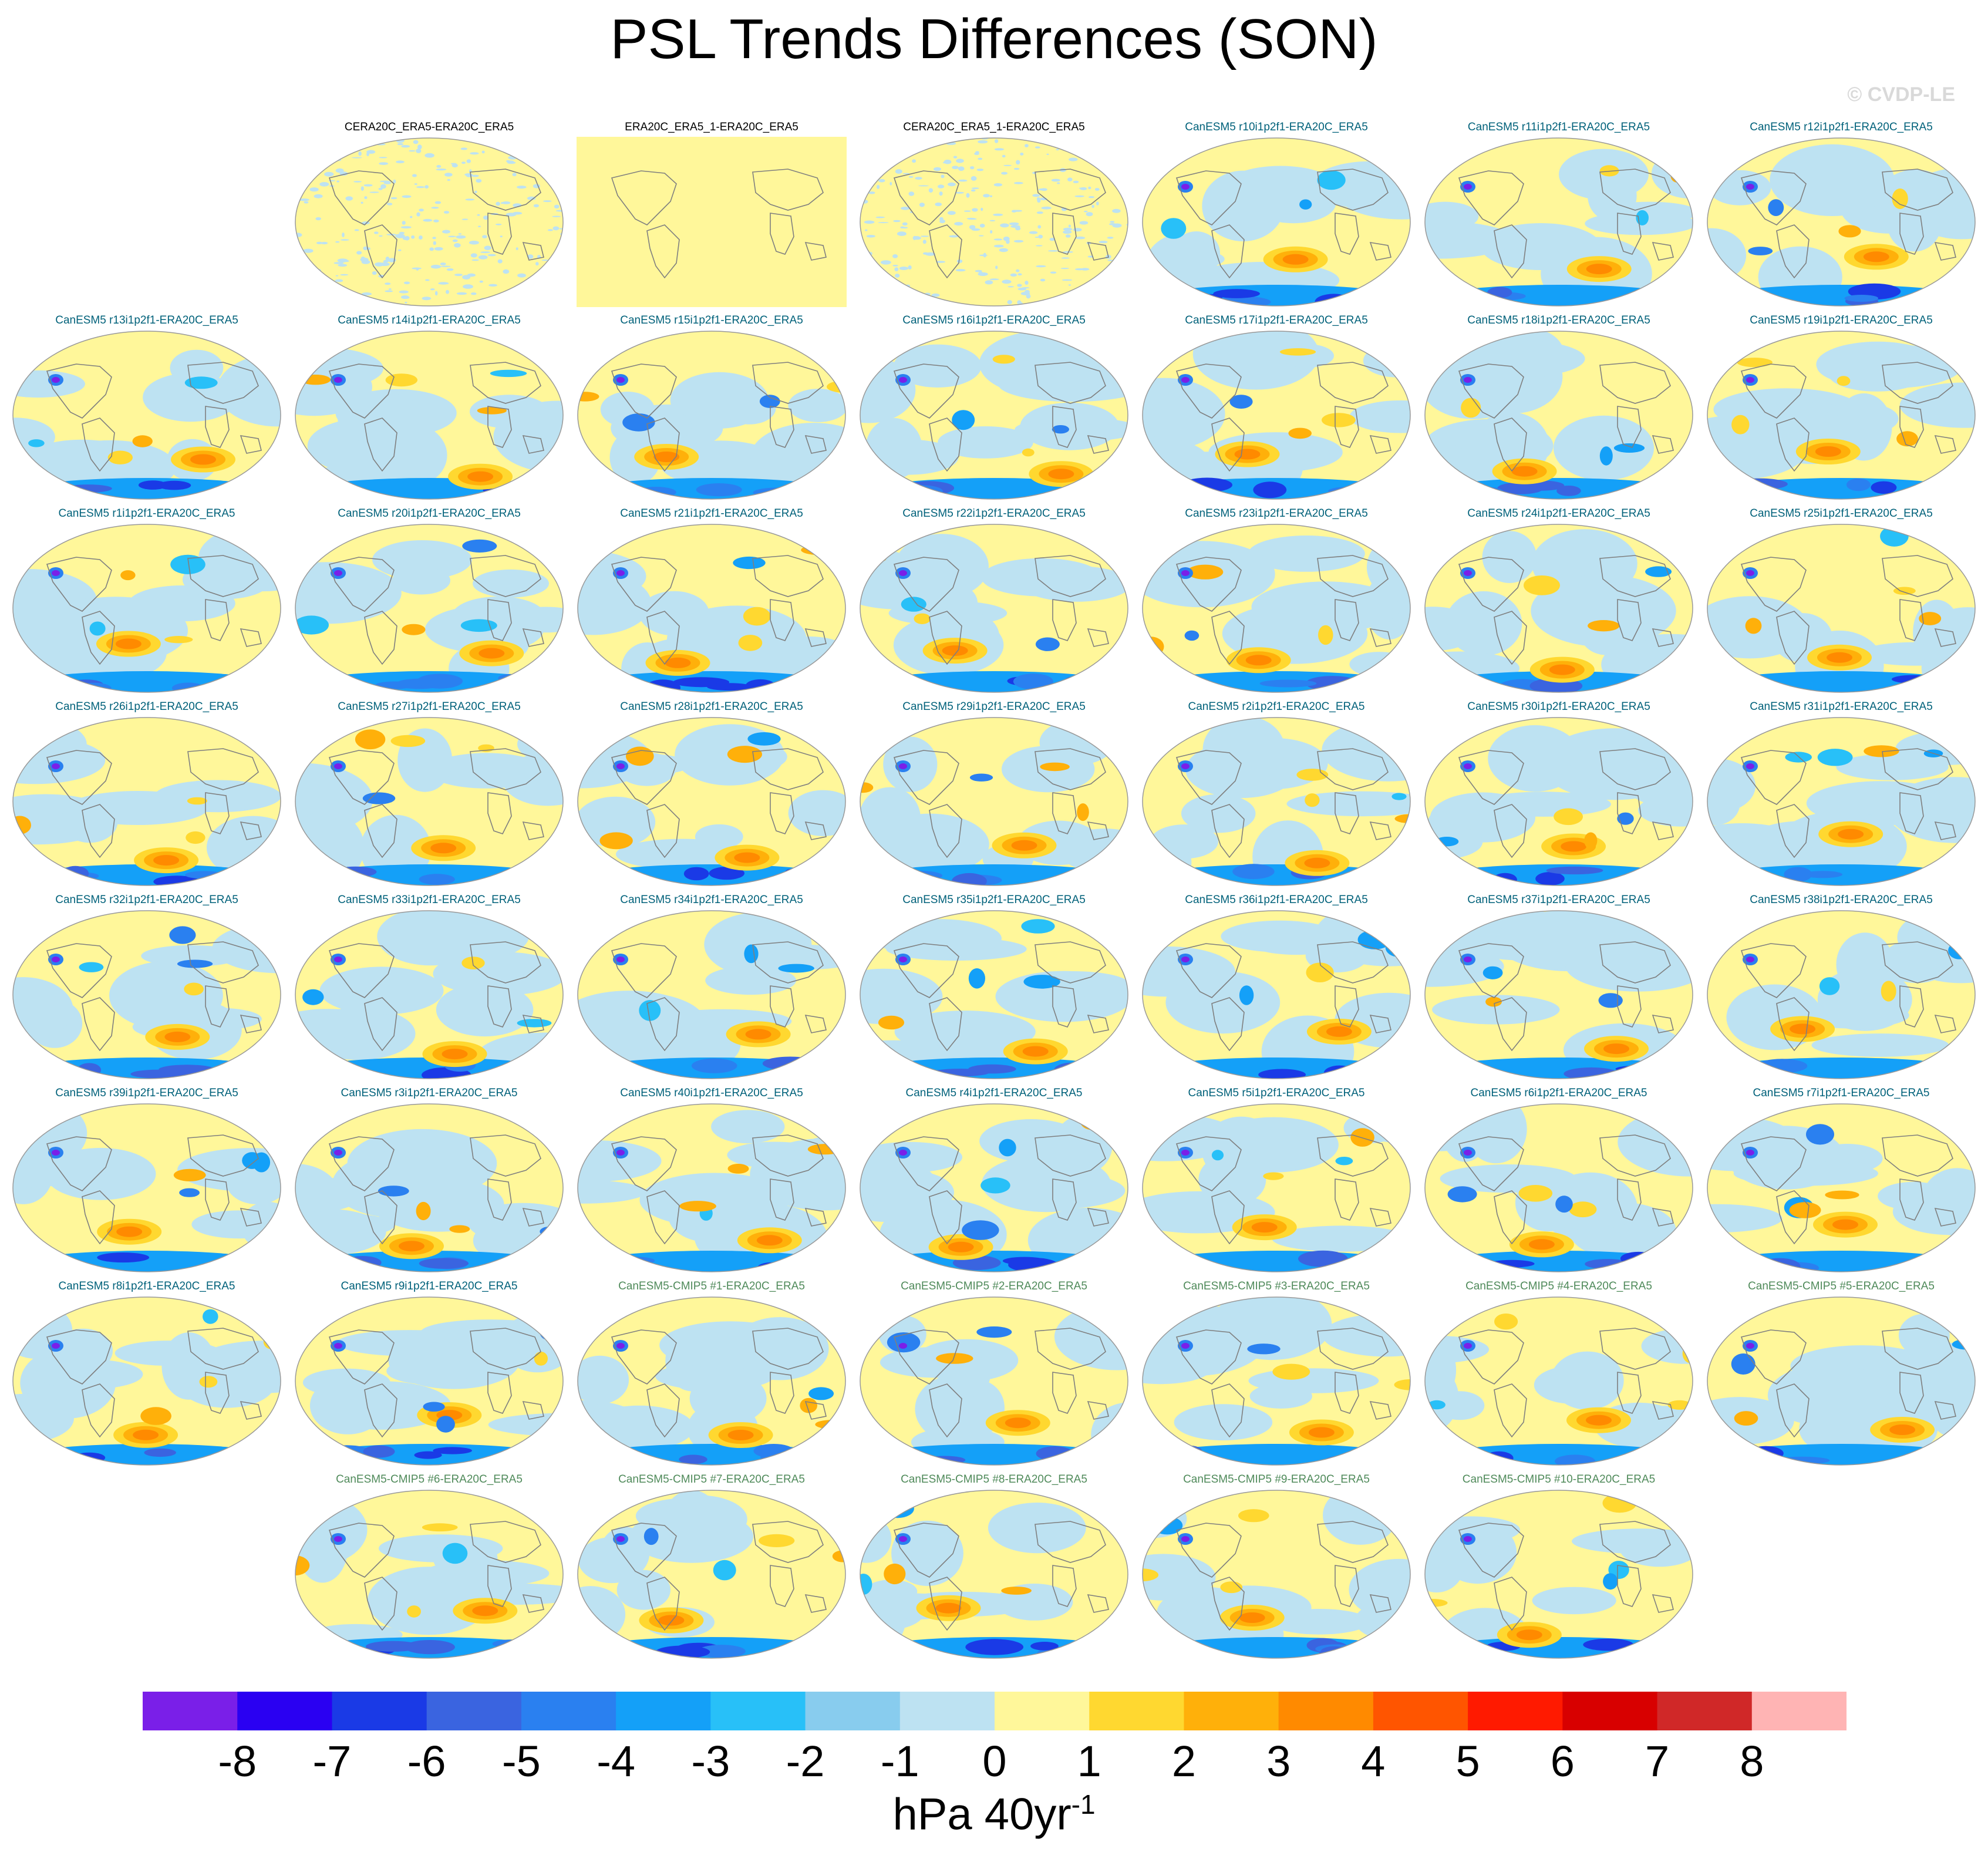  Describe the element at coordinates (1559, 127) in the screenshot. I see `panel-title: CanESM5 r11i1p2f1-ERA20C_ERA5` at that location.